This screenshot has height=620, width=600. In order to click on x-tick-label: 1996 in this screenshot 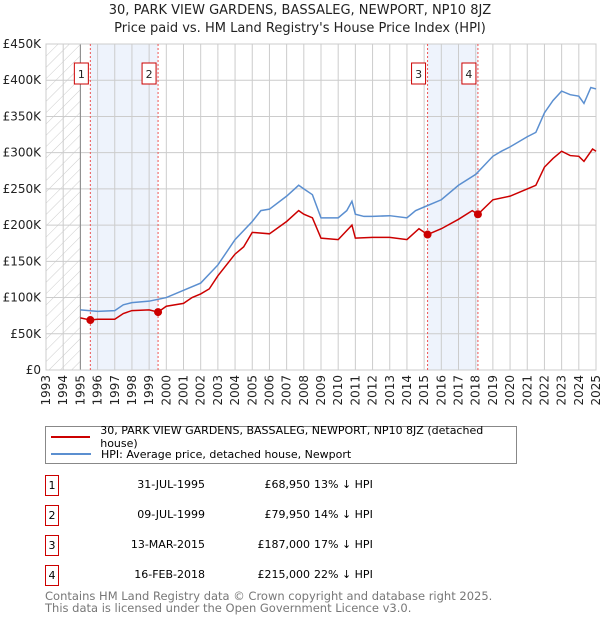, I will do `click(98, 390)`.